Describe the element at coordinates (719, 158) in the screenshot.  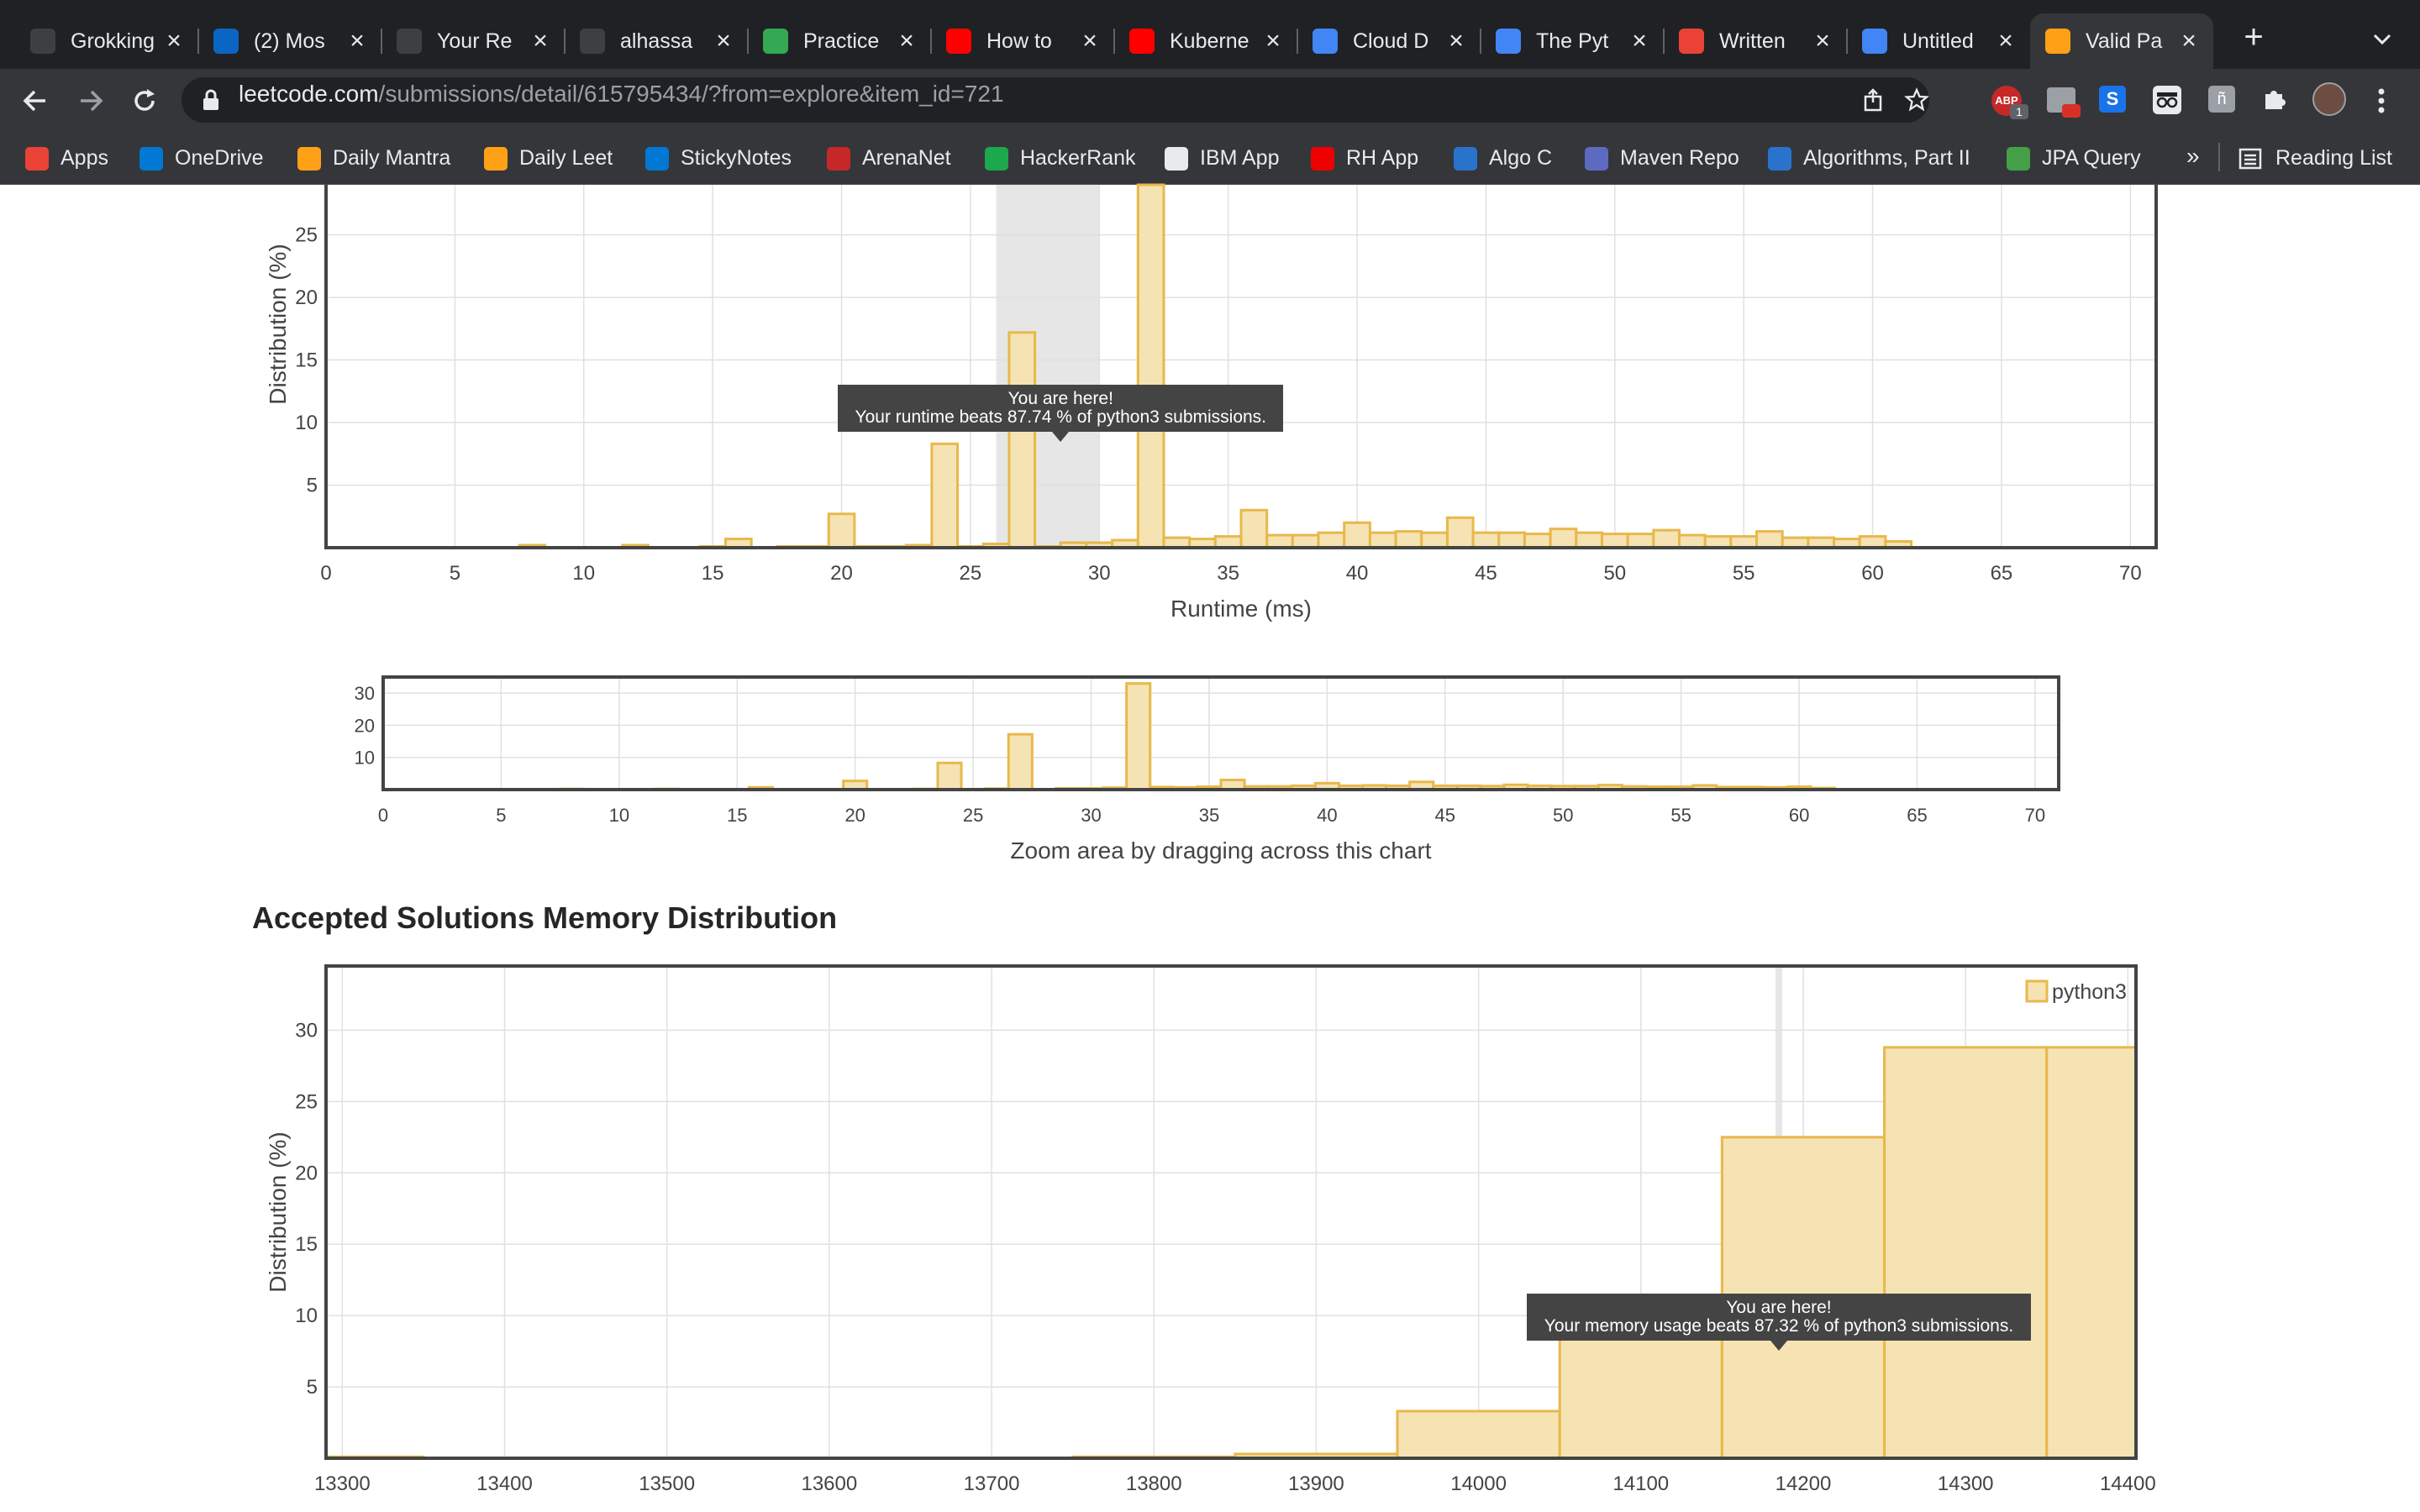
I see `bookmark-stickynotes: StickyNotes` at that location.